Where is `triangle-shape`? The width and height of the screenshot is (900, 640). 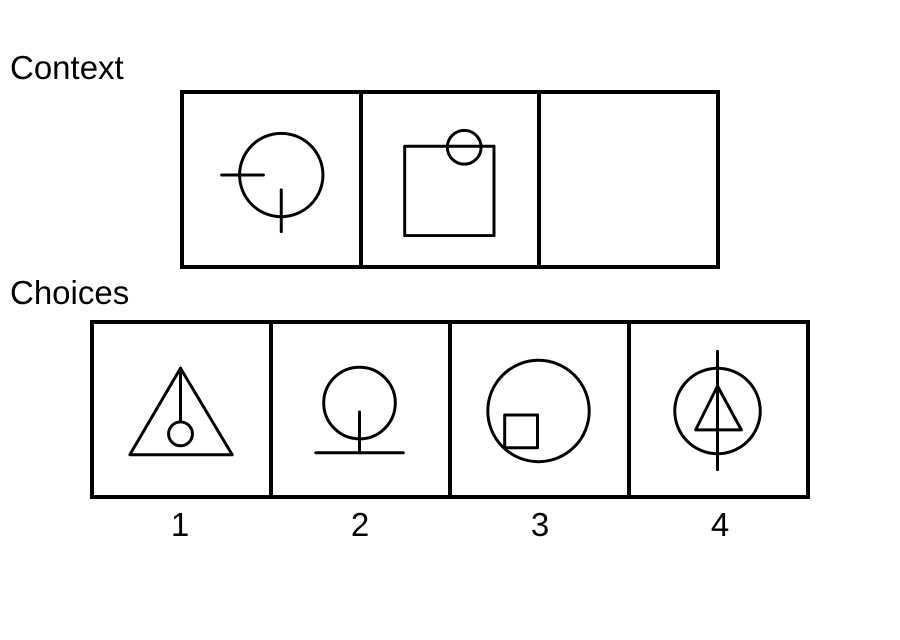
triangle-shape is located at coordinates (181, 411).